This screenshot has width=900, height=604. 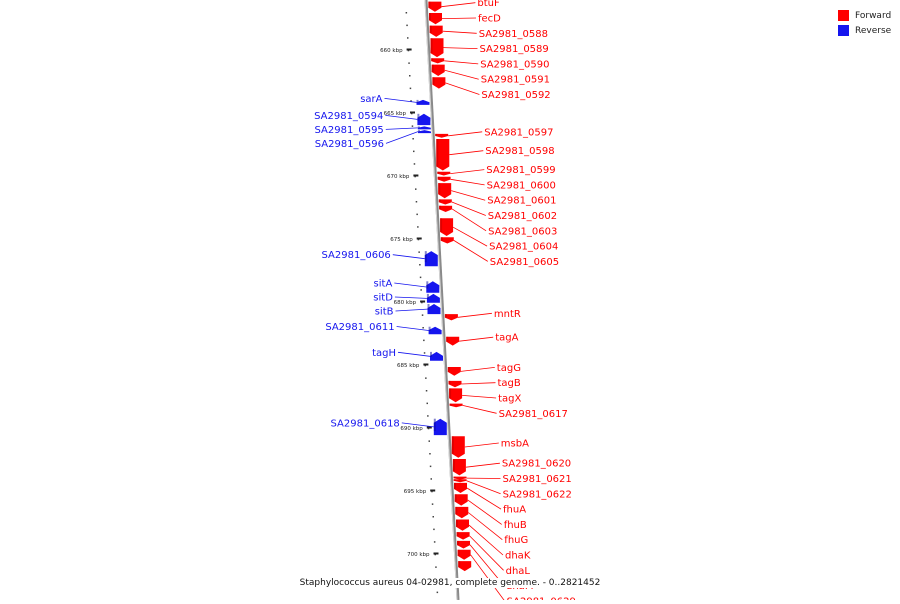 What do you see at coordinates (509, 368) in the screenshot?
I see `gene-label: tagG` at bounding box center [509, 368].